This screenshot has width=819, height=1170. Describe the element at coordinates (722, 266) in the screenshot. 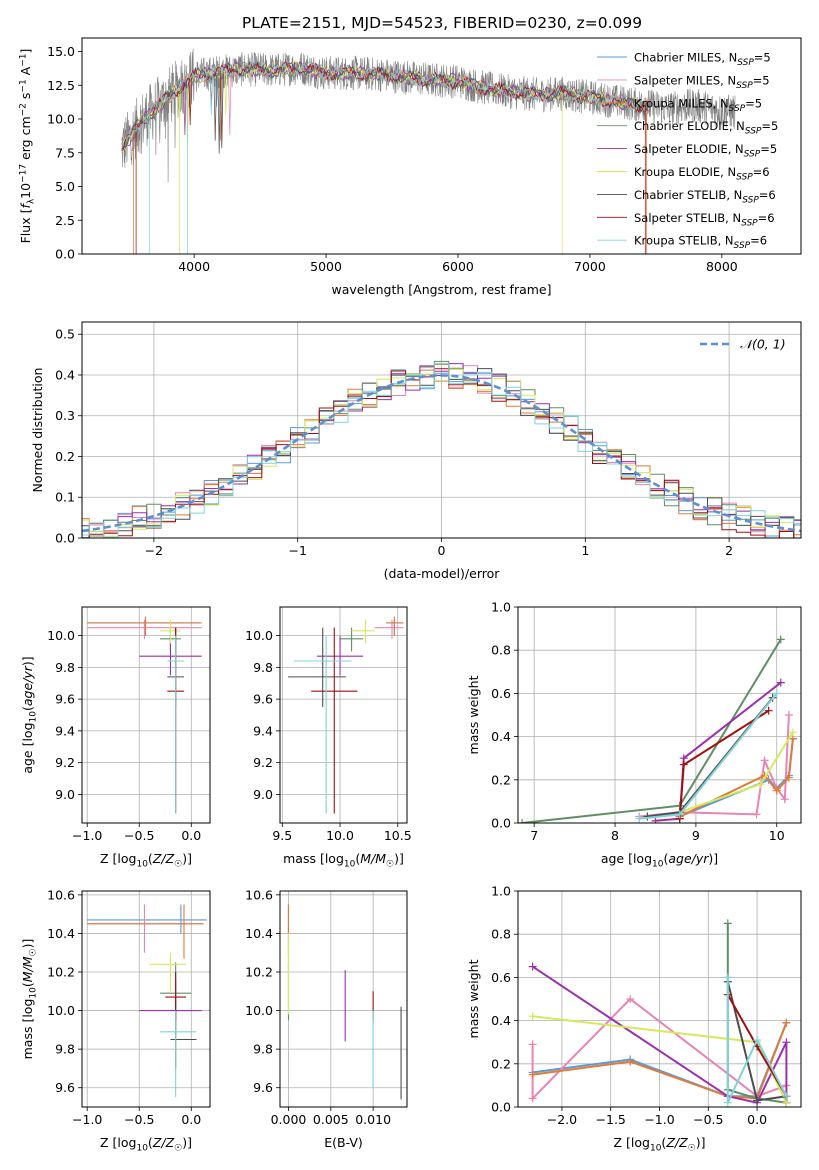

I see `x-tick-label: 8000` at that location.